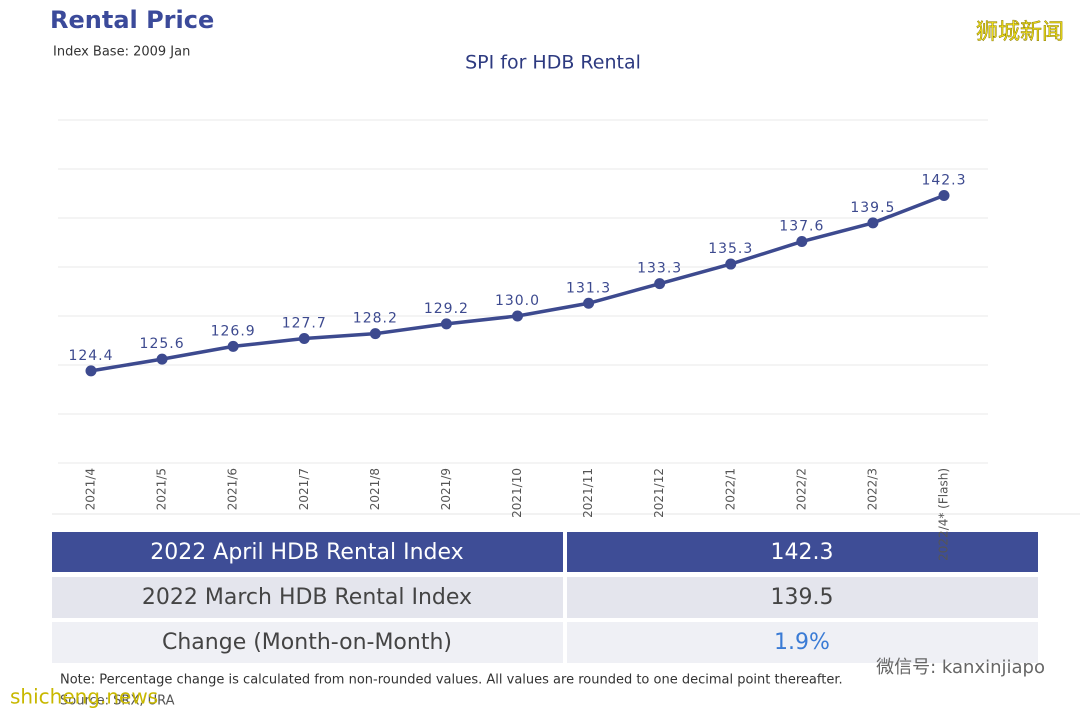 The width and height of the screenshot is (1080, 723). Describe the element at coordinates (162, 489) in the screenshot. I see `x-tick-label: 2021/5` at that location.